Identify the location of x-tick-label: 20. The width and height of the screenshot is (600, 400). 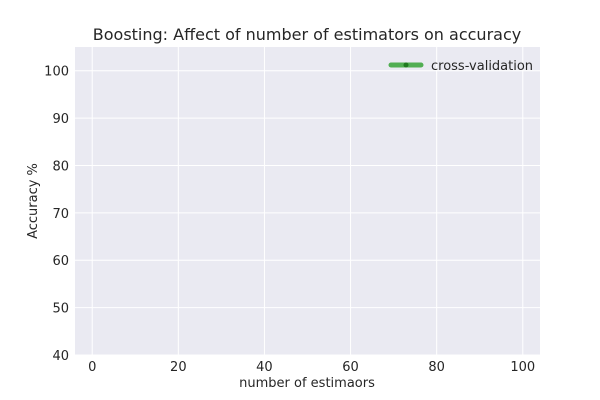
(178, 367).